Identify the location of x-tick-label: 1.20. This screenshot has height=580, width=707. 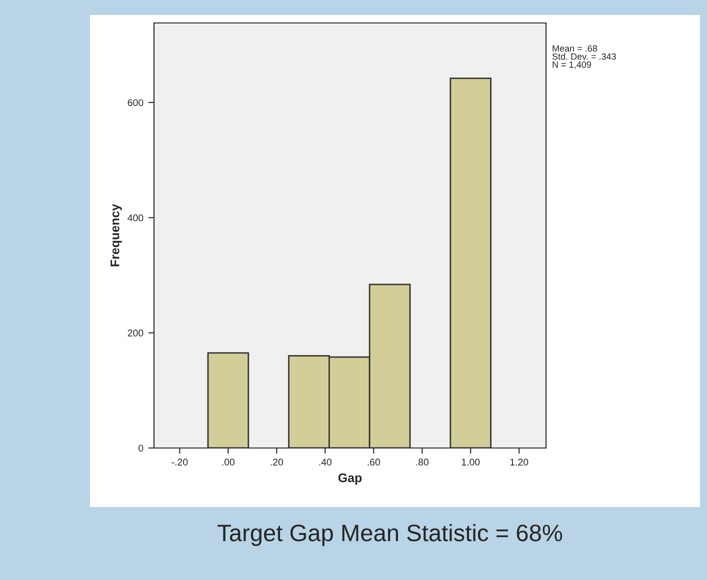
(519, 462).